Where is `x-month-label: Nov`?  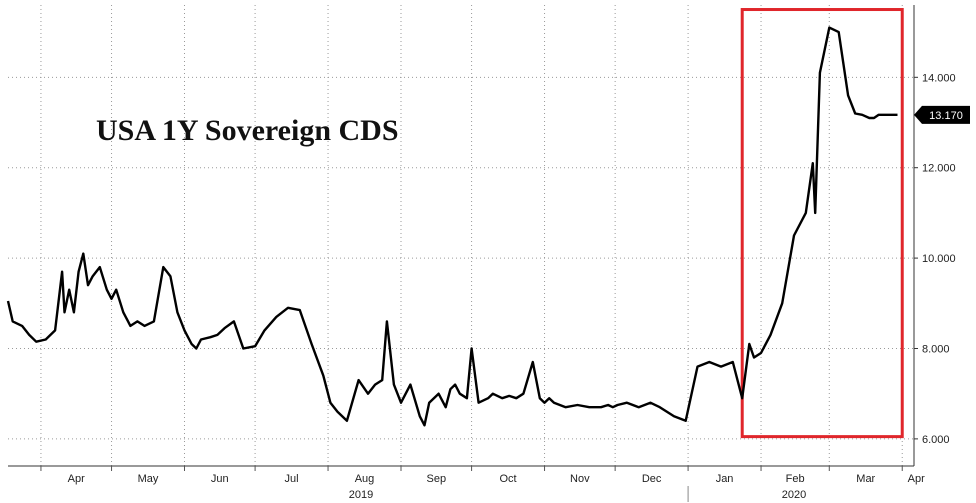 x-month-label: Nov is located at coordinates (580, 479).